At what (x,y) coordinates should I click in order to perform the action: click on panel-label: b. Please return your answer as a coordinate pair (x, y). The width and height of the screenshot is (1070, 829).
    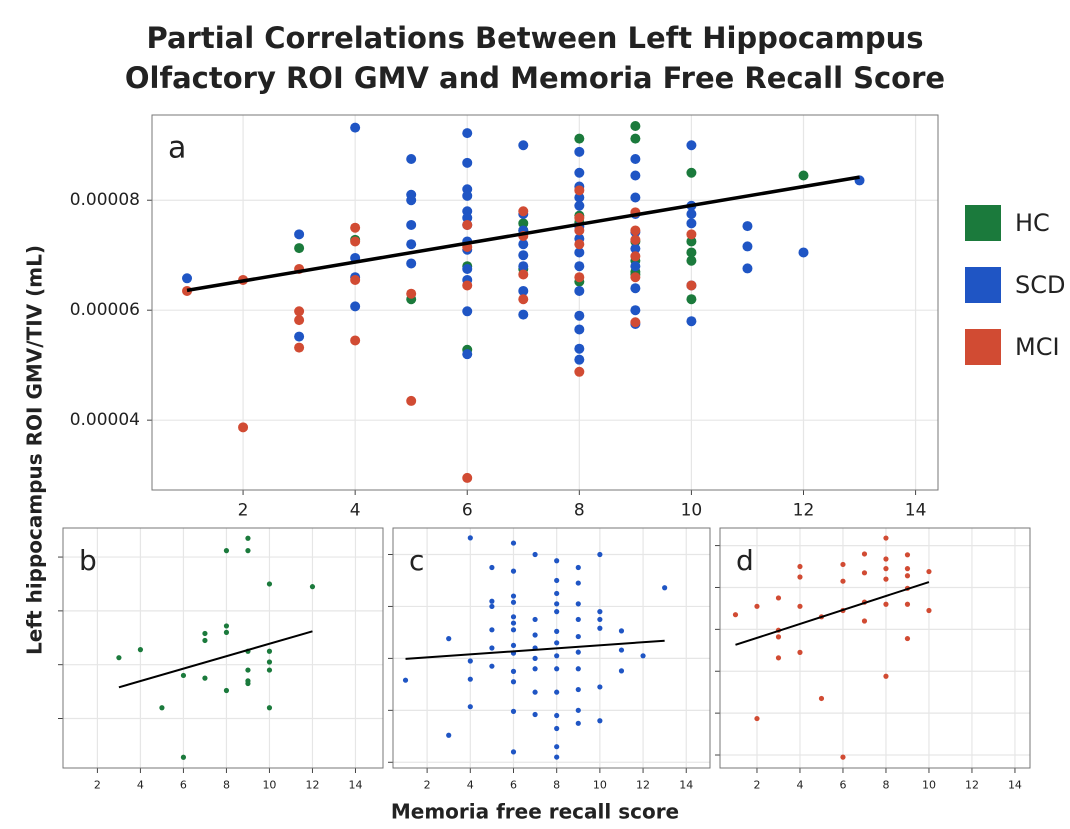
    Looking at the image, I should click on (88, 560).